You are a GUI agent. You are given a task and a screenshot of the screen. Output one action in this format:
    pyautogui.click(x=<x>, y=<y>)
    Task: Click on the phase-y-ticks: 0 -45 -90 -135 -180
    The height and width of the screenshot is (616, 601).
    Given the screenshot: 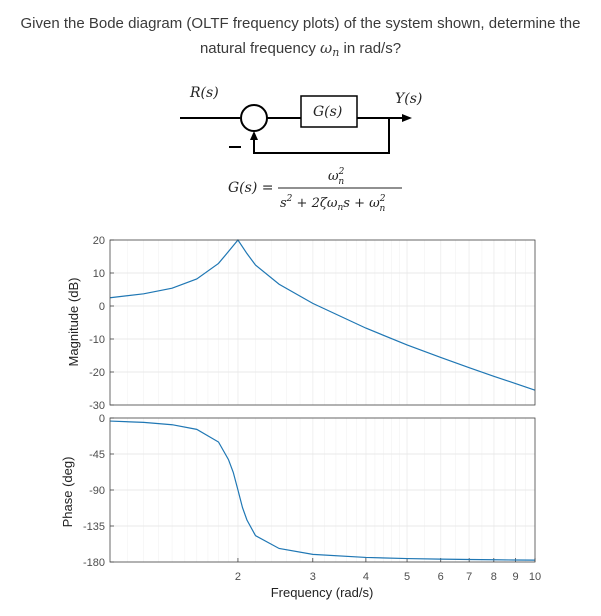 What is the action you would take?
    pyautogui.click(x=98, y=491)
    